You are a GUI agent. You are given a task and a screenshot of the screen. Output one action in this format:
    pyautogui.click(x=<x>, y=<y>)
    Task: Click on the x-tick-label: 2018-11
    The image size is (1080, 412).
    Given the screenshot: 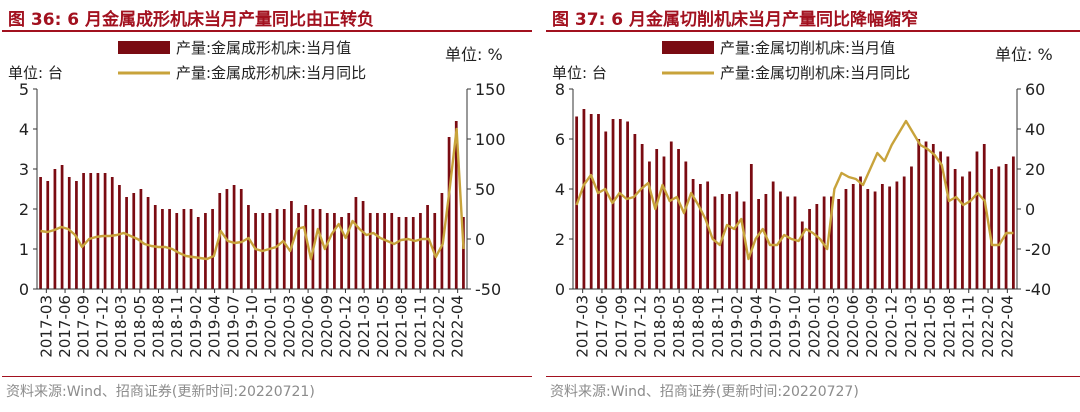 What is the action you would take?
    pyautogui.click(x=718, y=326)
    